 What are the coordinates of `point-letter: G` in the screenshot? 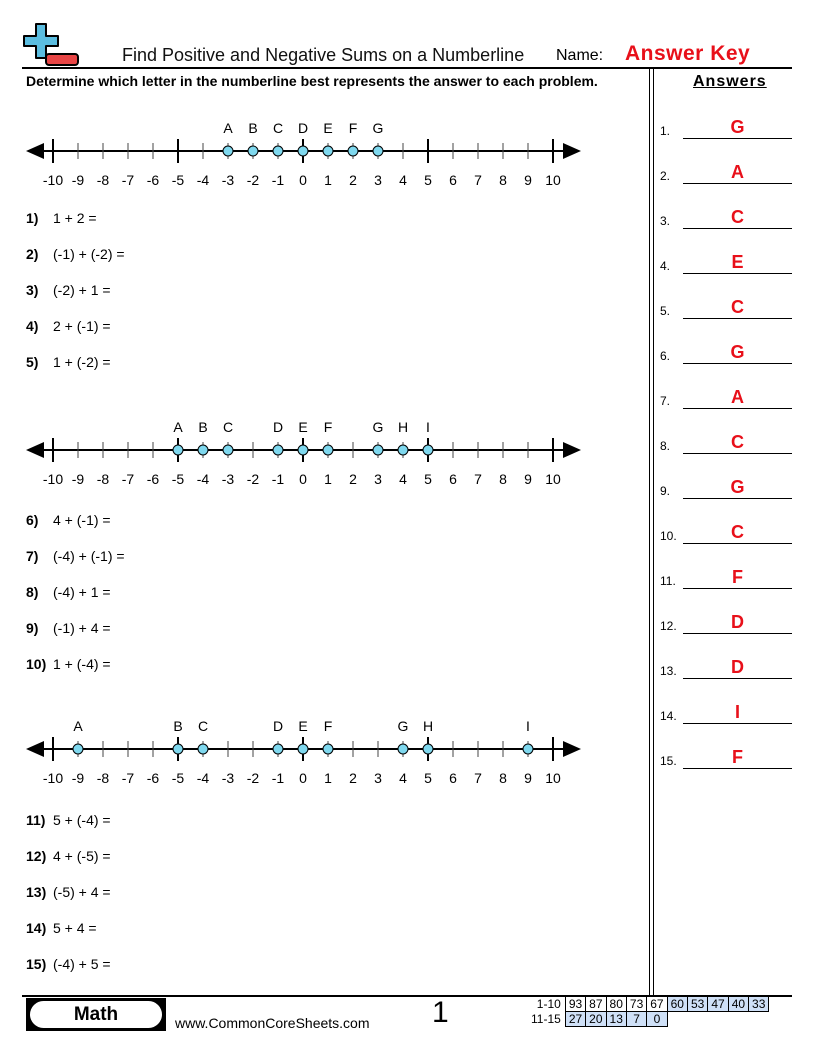 It's located at (403, 726).